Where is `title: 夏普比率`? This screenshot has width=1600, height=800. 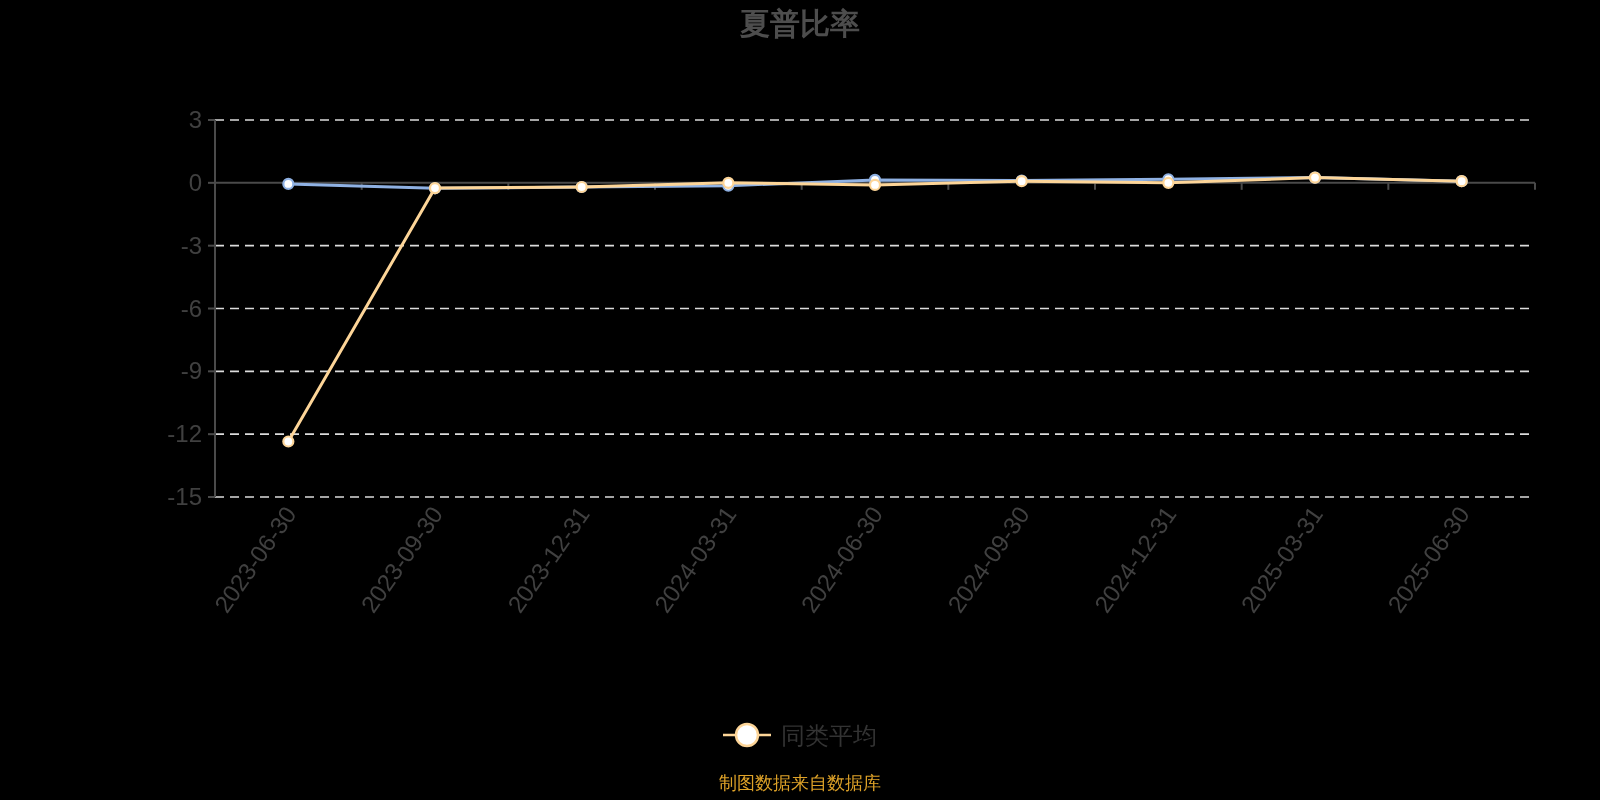 title: 夏普比率 is located at coordinates (800, 23).